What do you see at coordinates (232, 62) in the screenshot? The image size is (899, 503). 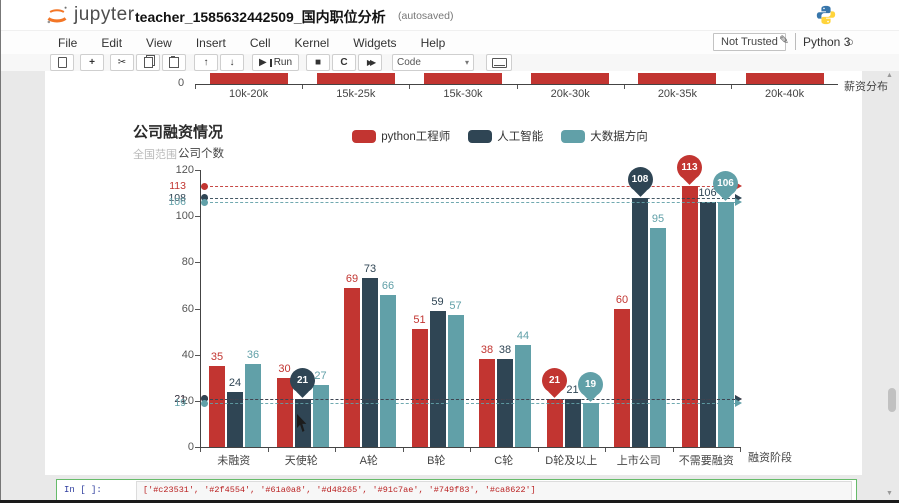 I see `move-down-button: ↓` at bounding box center [232, 62].